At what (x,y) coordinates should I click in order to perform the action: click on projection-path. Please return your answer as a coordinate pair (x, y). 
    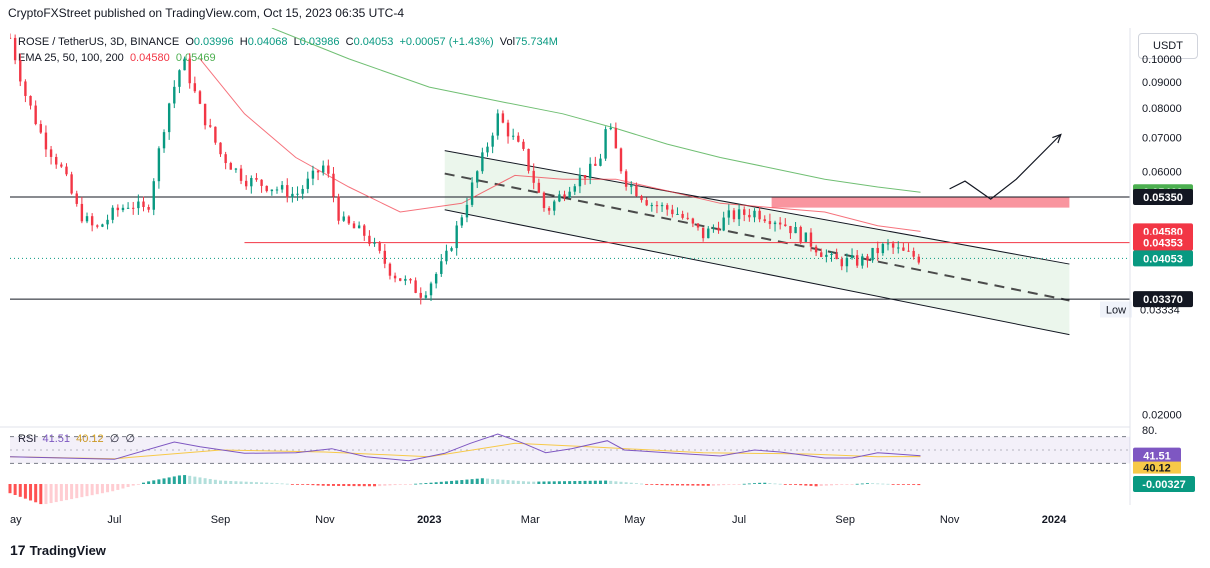
    Looking at the image, I should click on (1005, 167).